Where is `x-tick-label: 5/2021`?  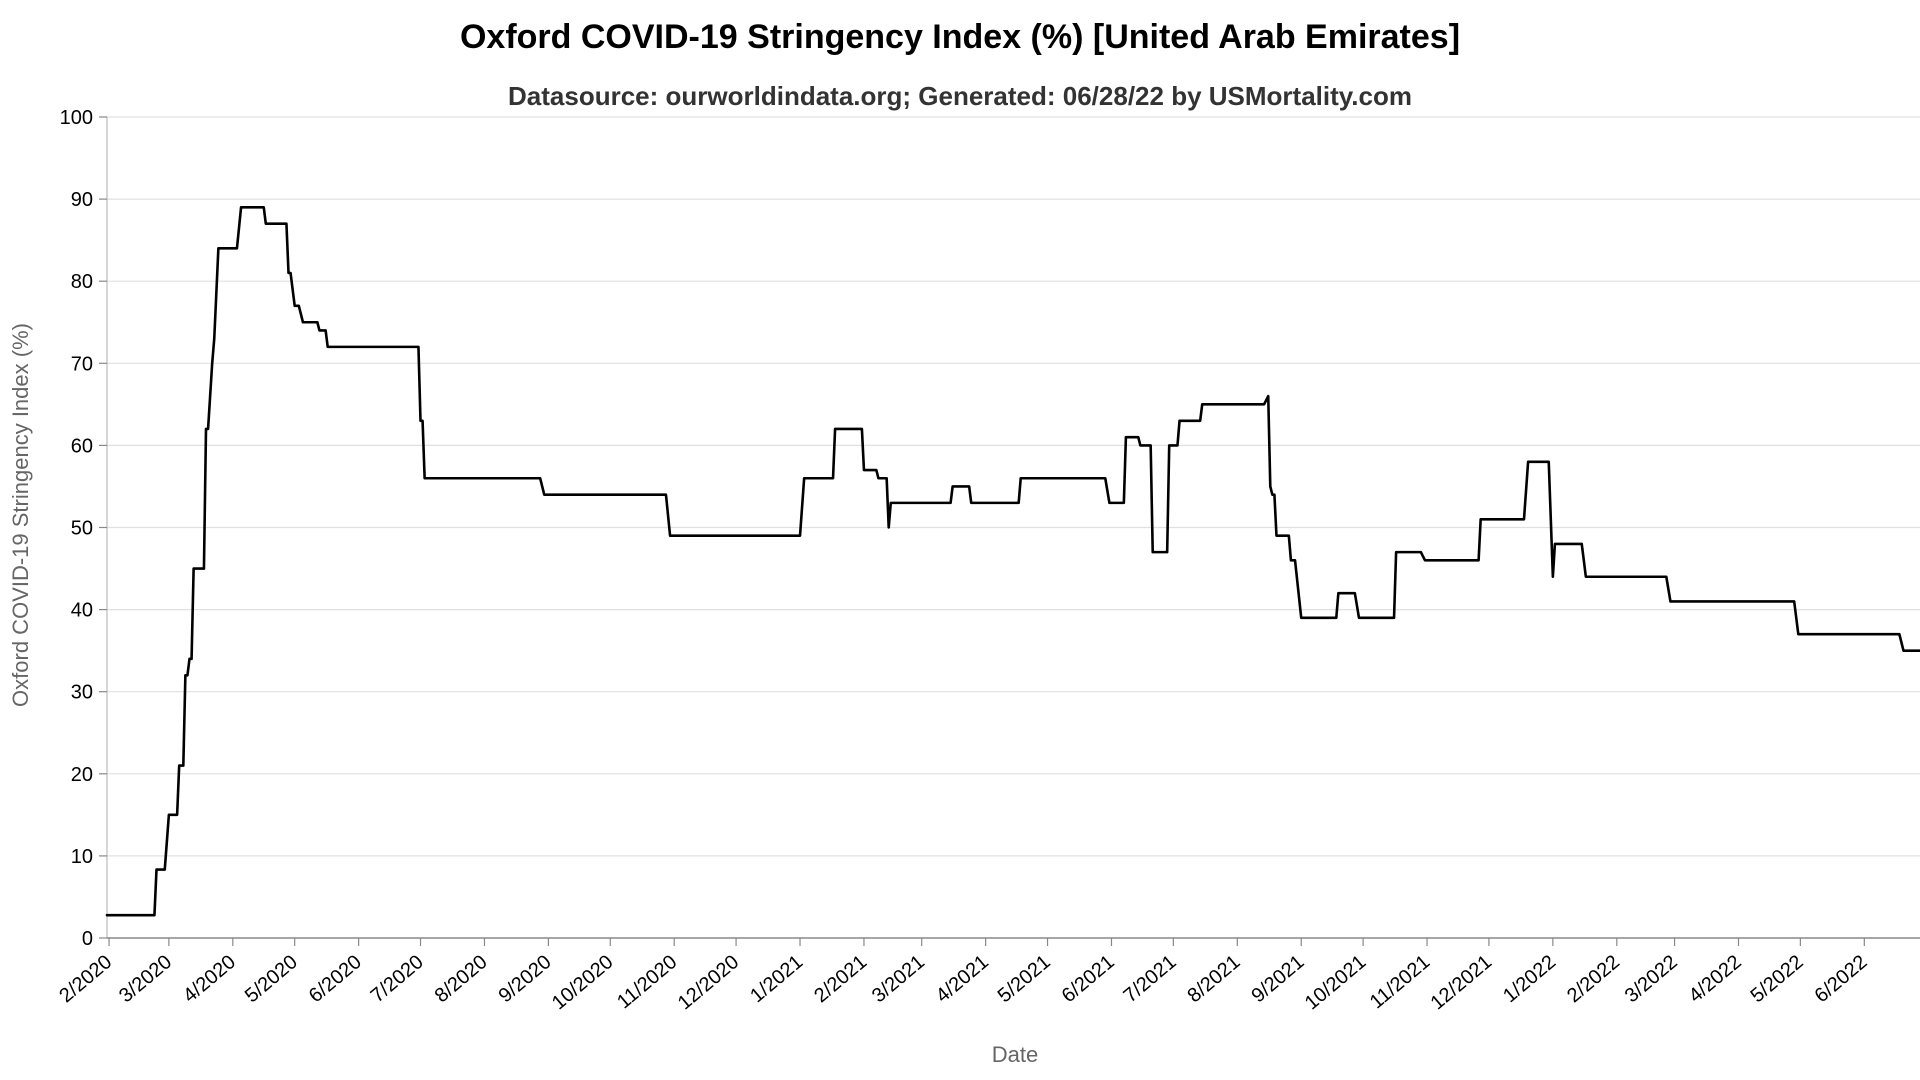 x-tick-label: 5/2021 is located at coordinates (1024, 979).